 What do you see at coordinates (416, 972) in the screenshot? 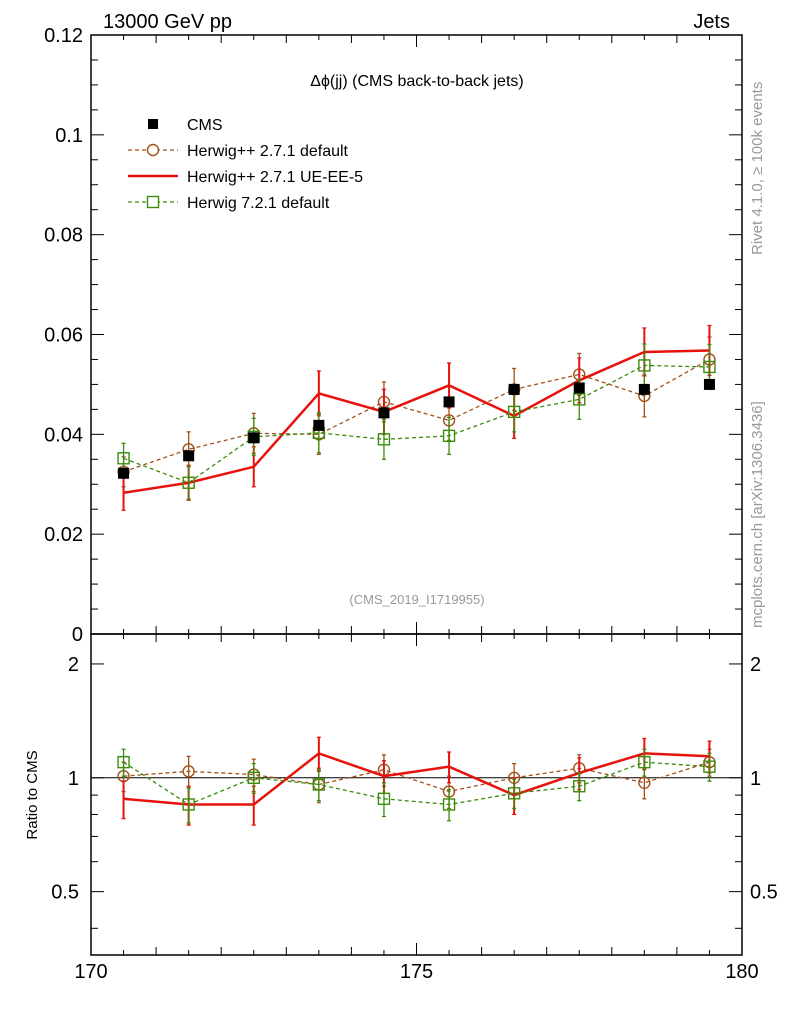
I see `x-tick-label: 175` at bounding box center [416, 972].